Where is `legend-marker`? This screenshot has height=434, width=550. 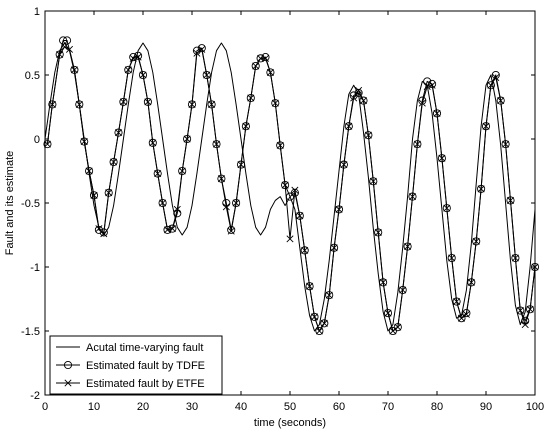
legend-marker is located at coordinates (68, 383).